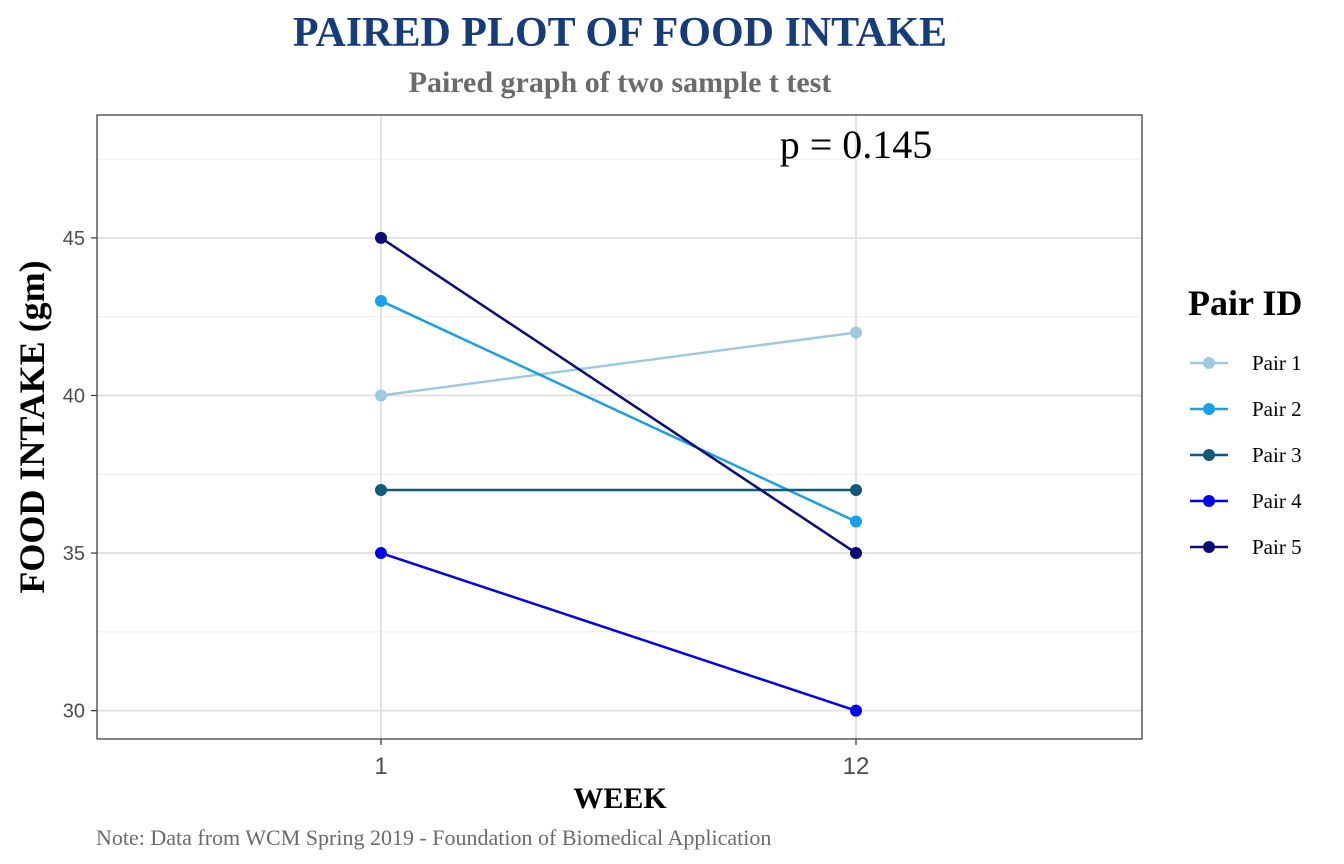  Describe the element at coordinates (856, 144) in the screenshot. I see `p-value-annotation: p = 0.145` at that location.